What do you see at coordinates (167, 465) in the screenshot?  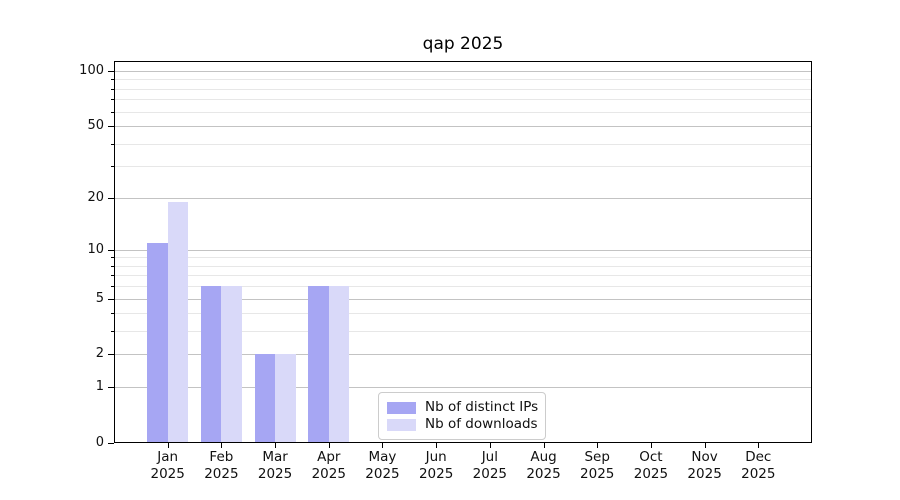 I see `x-tick-label: Jan 2025` at bounding box center [167, 465].